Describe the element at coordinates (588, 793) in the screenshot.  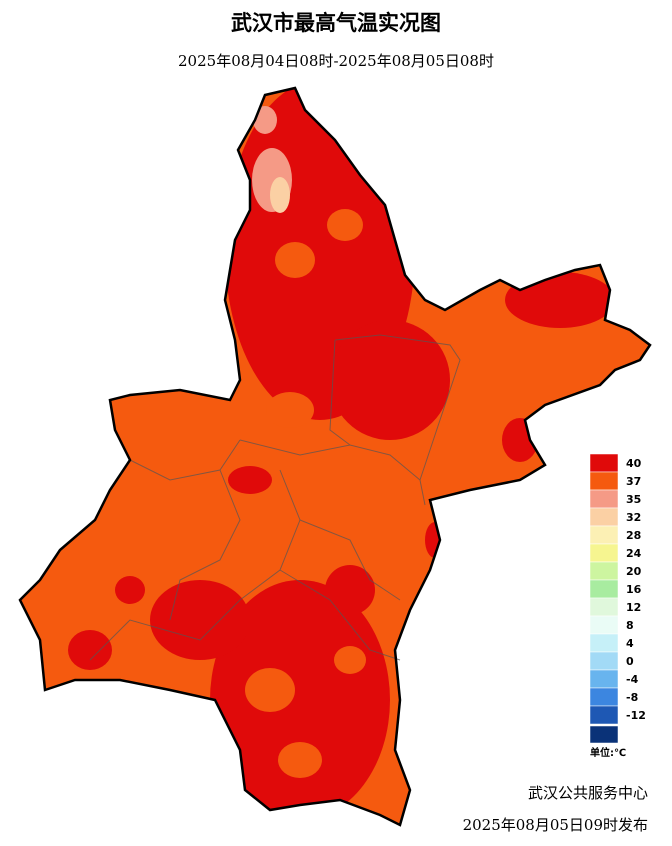
I see `publisher: 武汉公共服务中心` at that location.